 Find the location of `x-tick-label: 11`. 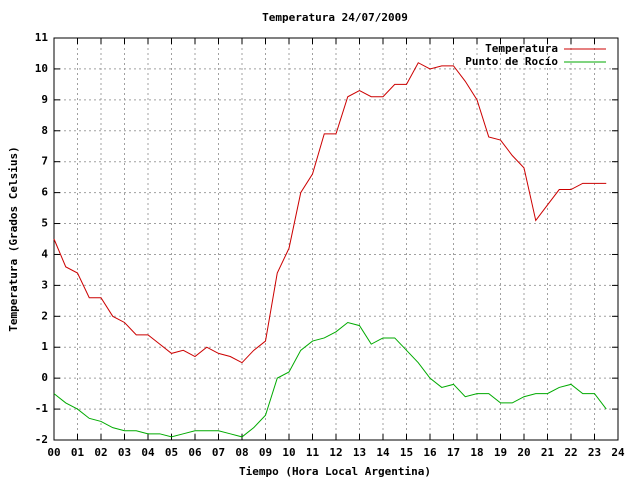

x-tick-label: 11 is located at coordinates (313, 452).